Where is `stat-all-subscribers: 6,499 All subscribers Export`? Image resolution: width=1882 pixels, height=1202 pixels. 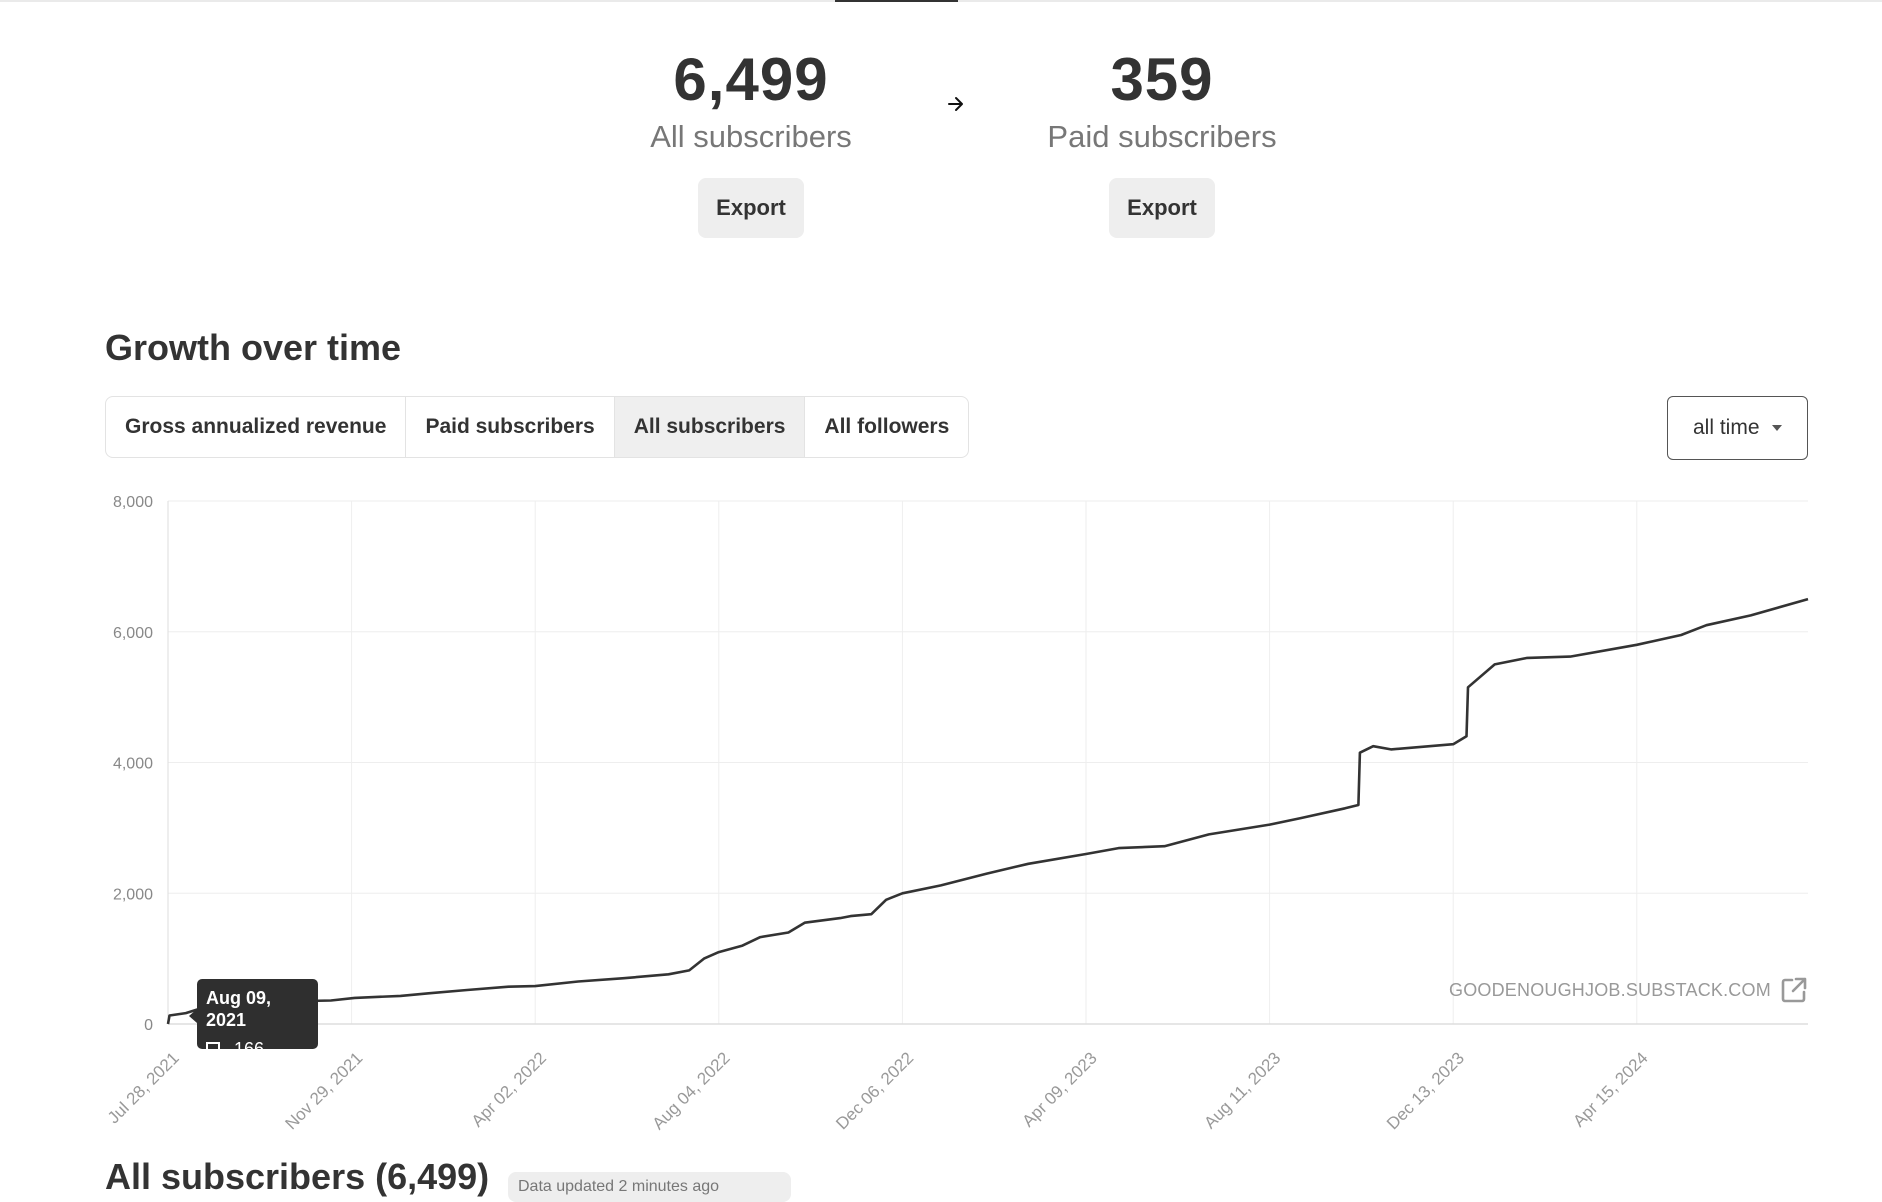 stat-all-subscribers: 6,499 All subscribers Export is located at coordinates (751, 141).